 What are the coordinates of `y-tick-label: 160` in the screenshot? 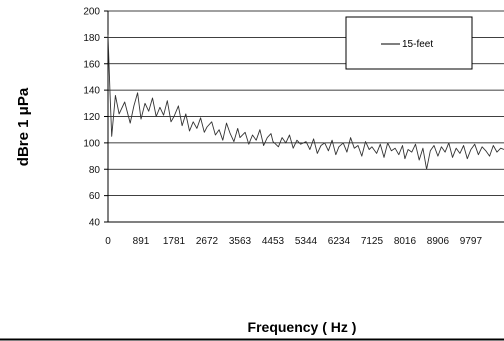 It's located at (91, 64).